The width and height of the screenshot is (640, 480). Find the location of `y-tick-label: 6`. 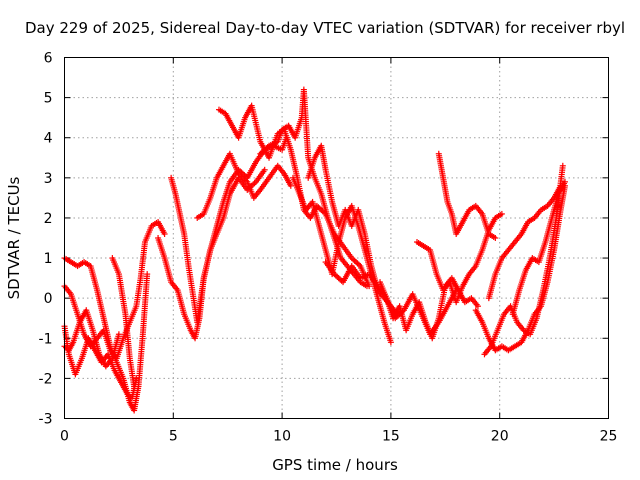

y-tick-label: 6 is located at coordinates (48, 59).